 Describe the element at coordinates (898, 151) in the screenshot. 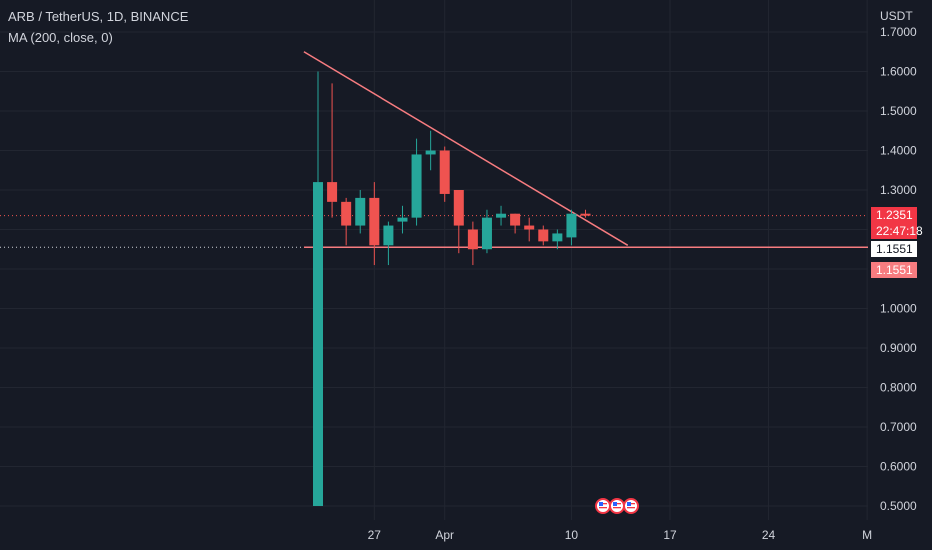

I see `price-tick-label: 1.4000` at that location.